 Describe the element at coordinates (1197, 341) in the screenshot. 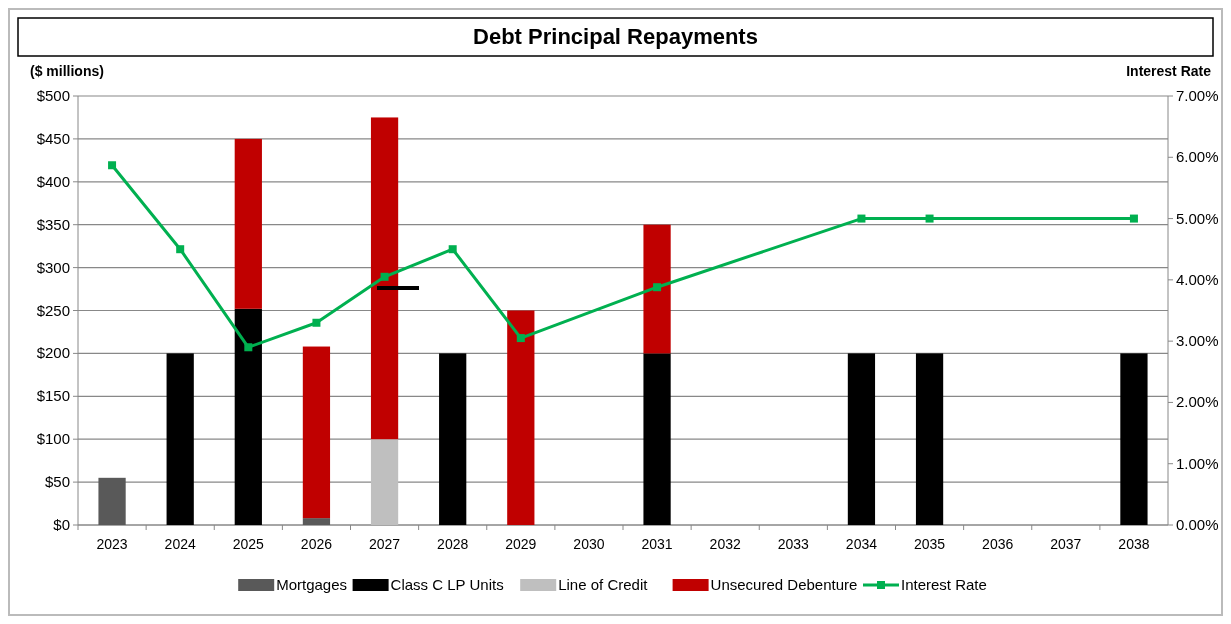

I see `y2-tick-label: 3.00%` at that location.